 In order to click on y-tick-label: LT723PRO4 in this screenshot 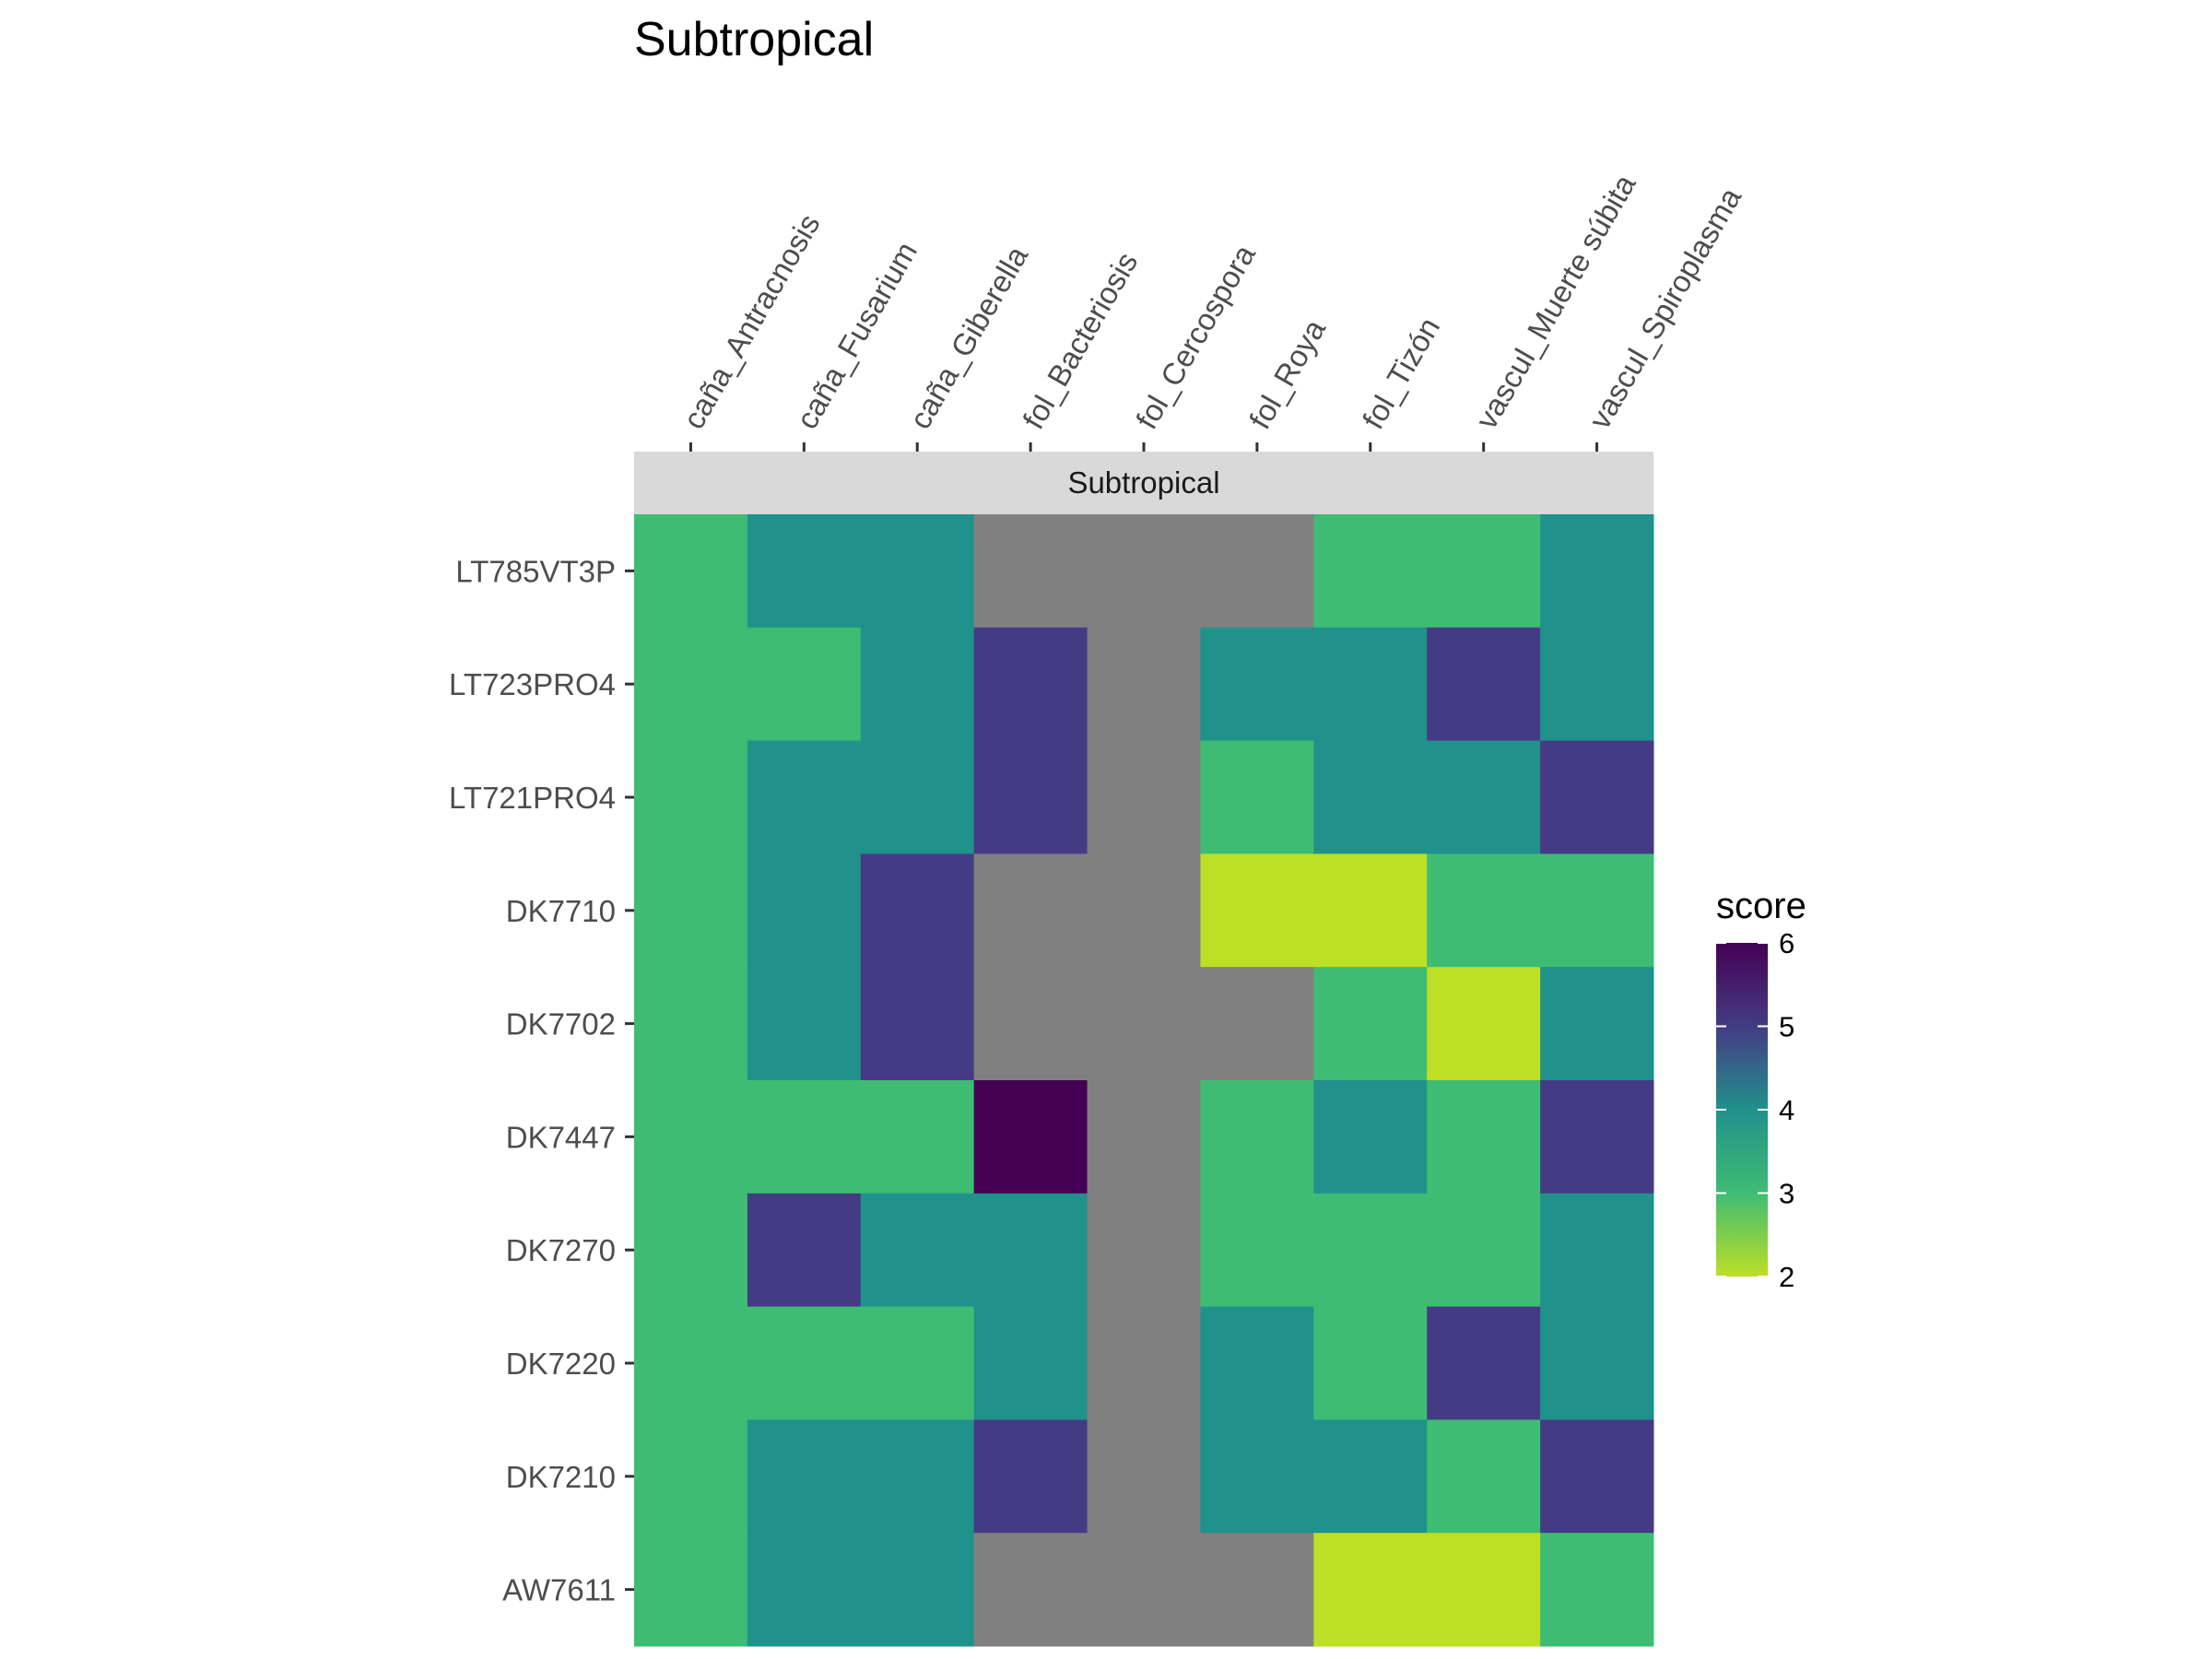, I will do `click(532, 684)`.